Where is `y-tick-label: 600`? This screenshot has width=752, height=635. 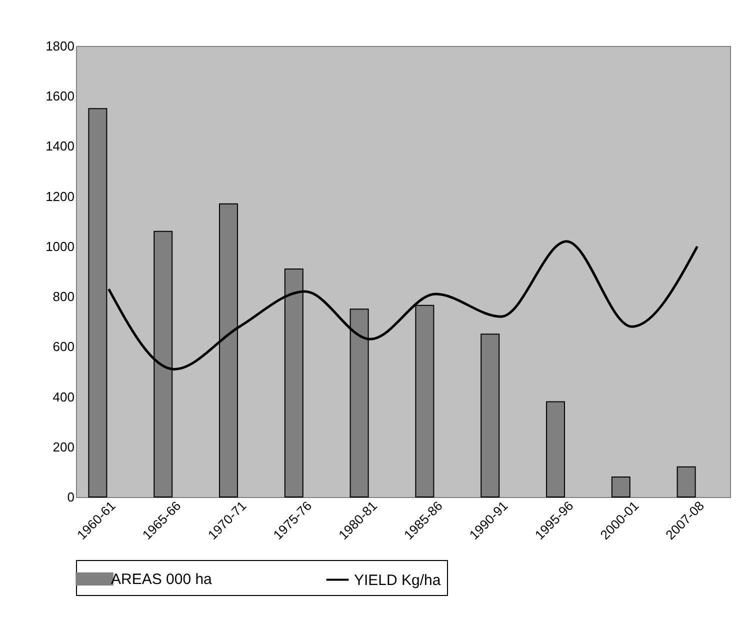
y-tick-label: 600 is located at coordinates (63, 346).